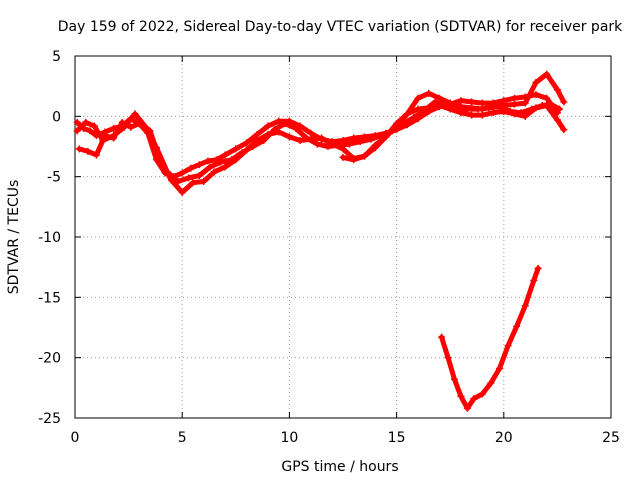 This screenshot has height=480, width=640. What do you see at coordinates (504, 438) in the screenshot?
I see `x-tick-label: 20` at bounding box center [504, 438].